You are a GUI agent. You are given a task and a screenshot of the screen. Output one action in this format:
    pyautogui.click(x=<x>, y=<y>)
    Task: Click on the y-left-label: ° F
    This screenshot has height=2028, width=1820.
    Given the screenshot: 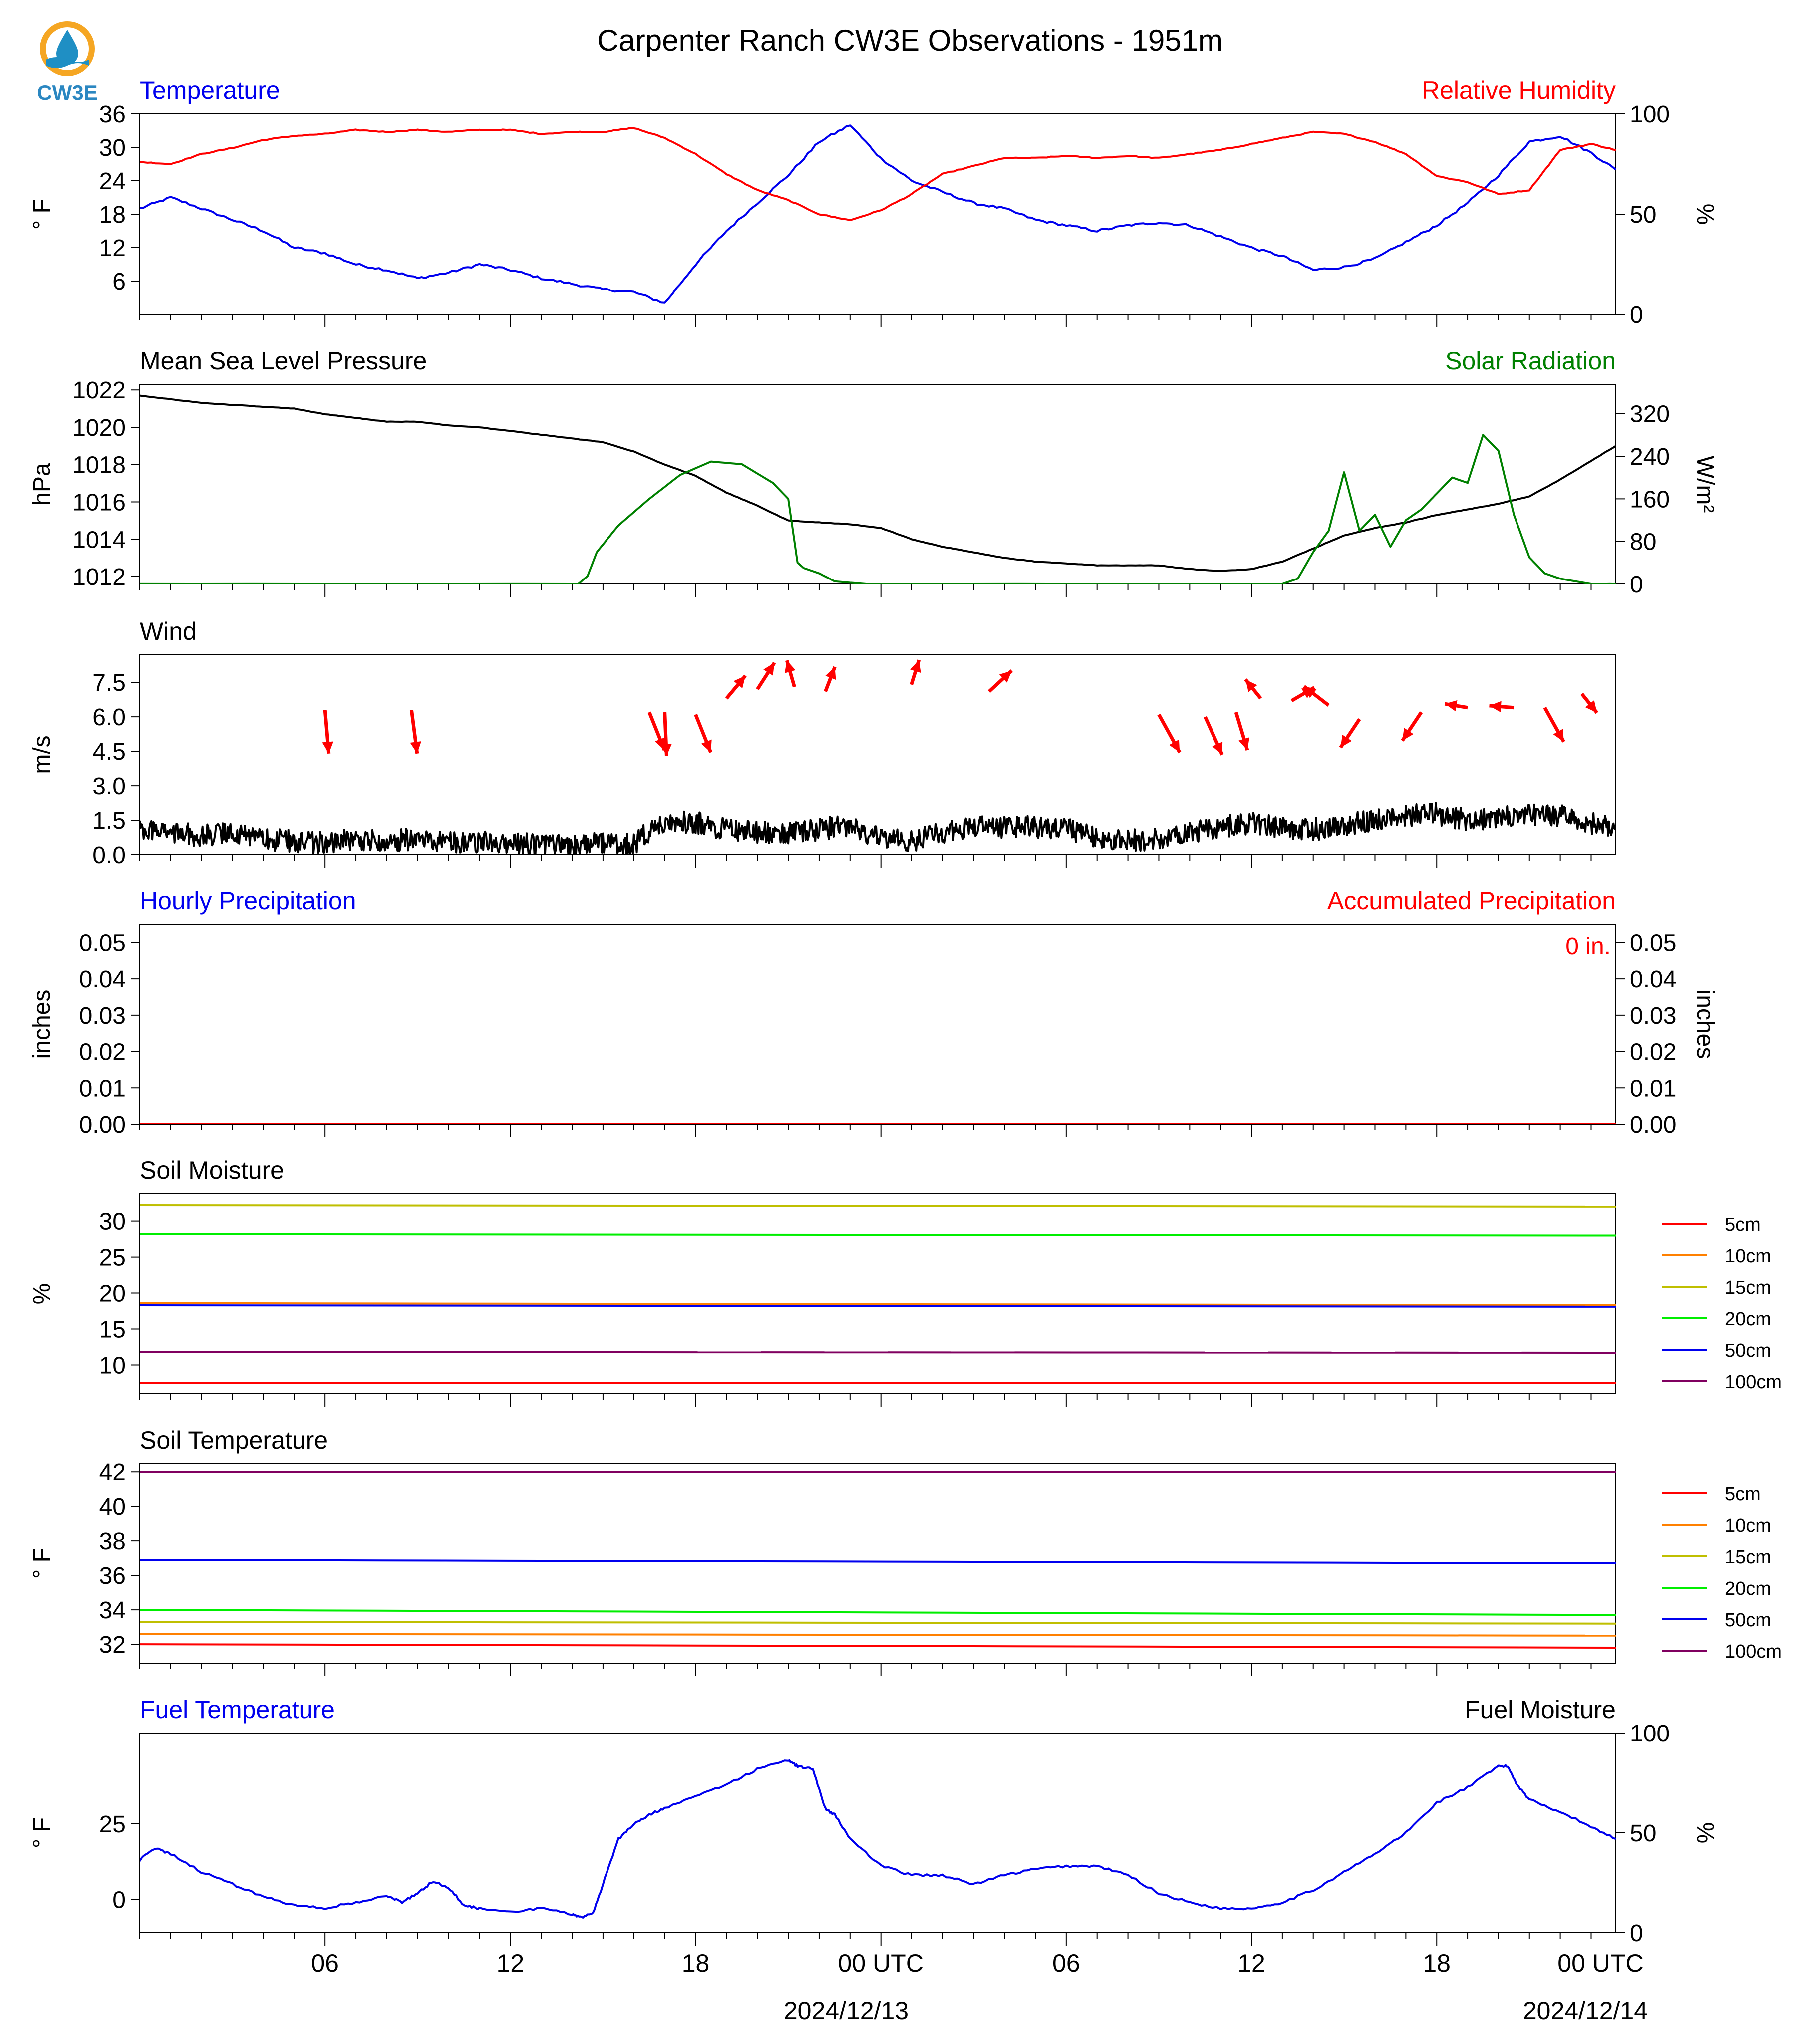 What is the action you would take?
    pyautogui.click(x=42, y=1832)
    